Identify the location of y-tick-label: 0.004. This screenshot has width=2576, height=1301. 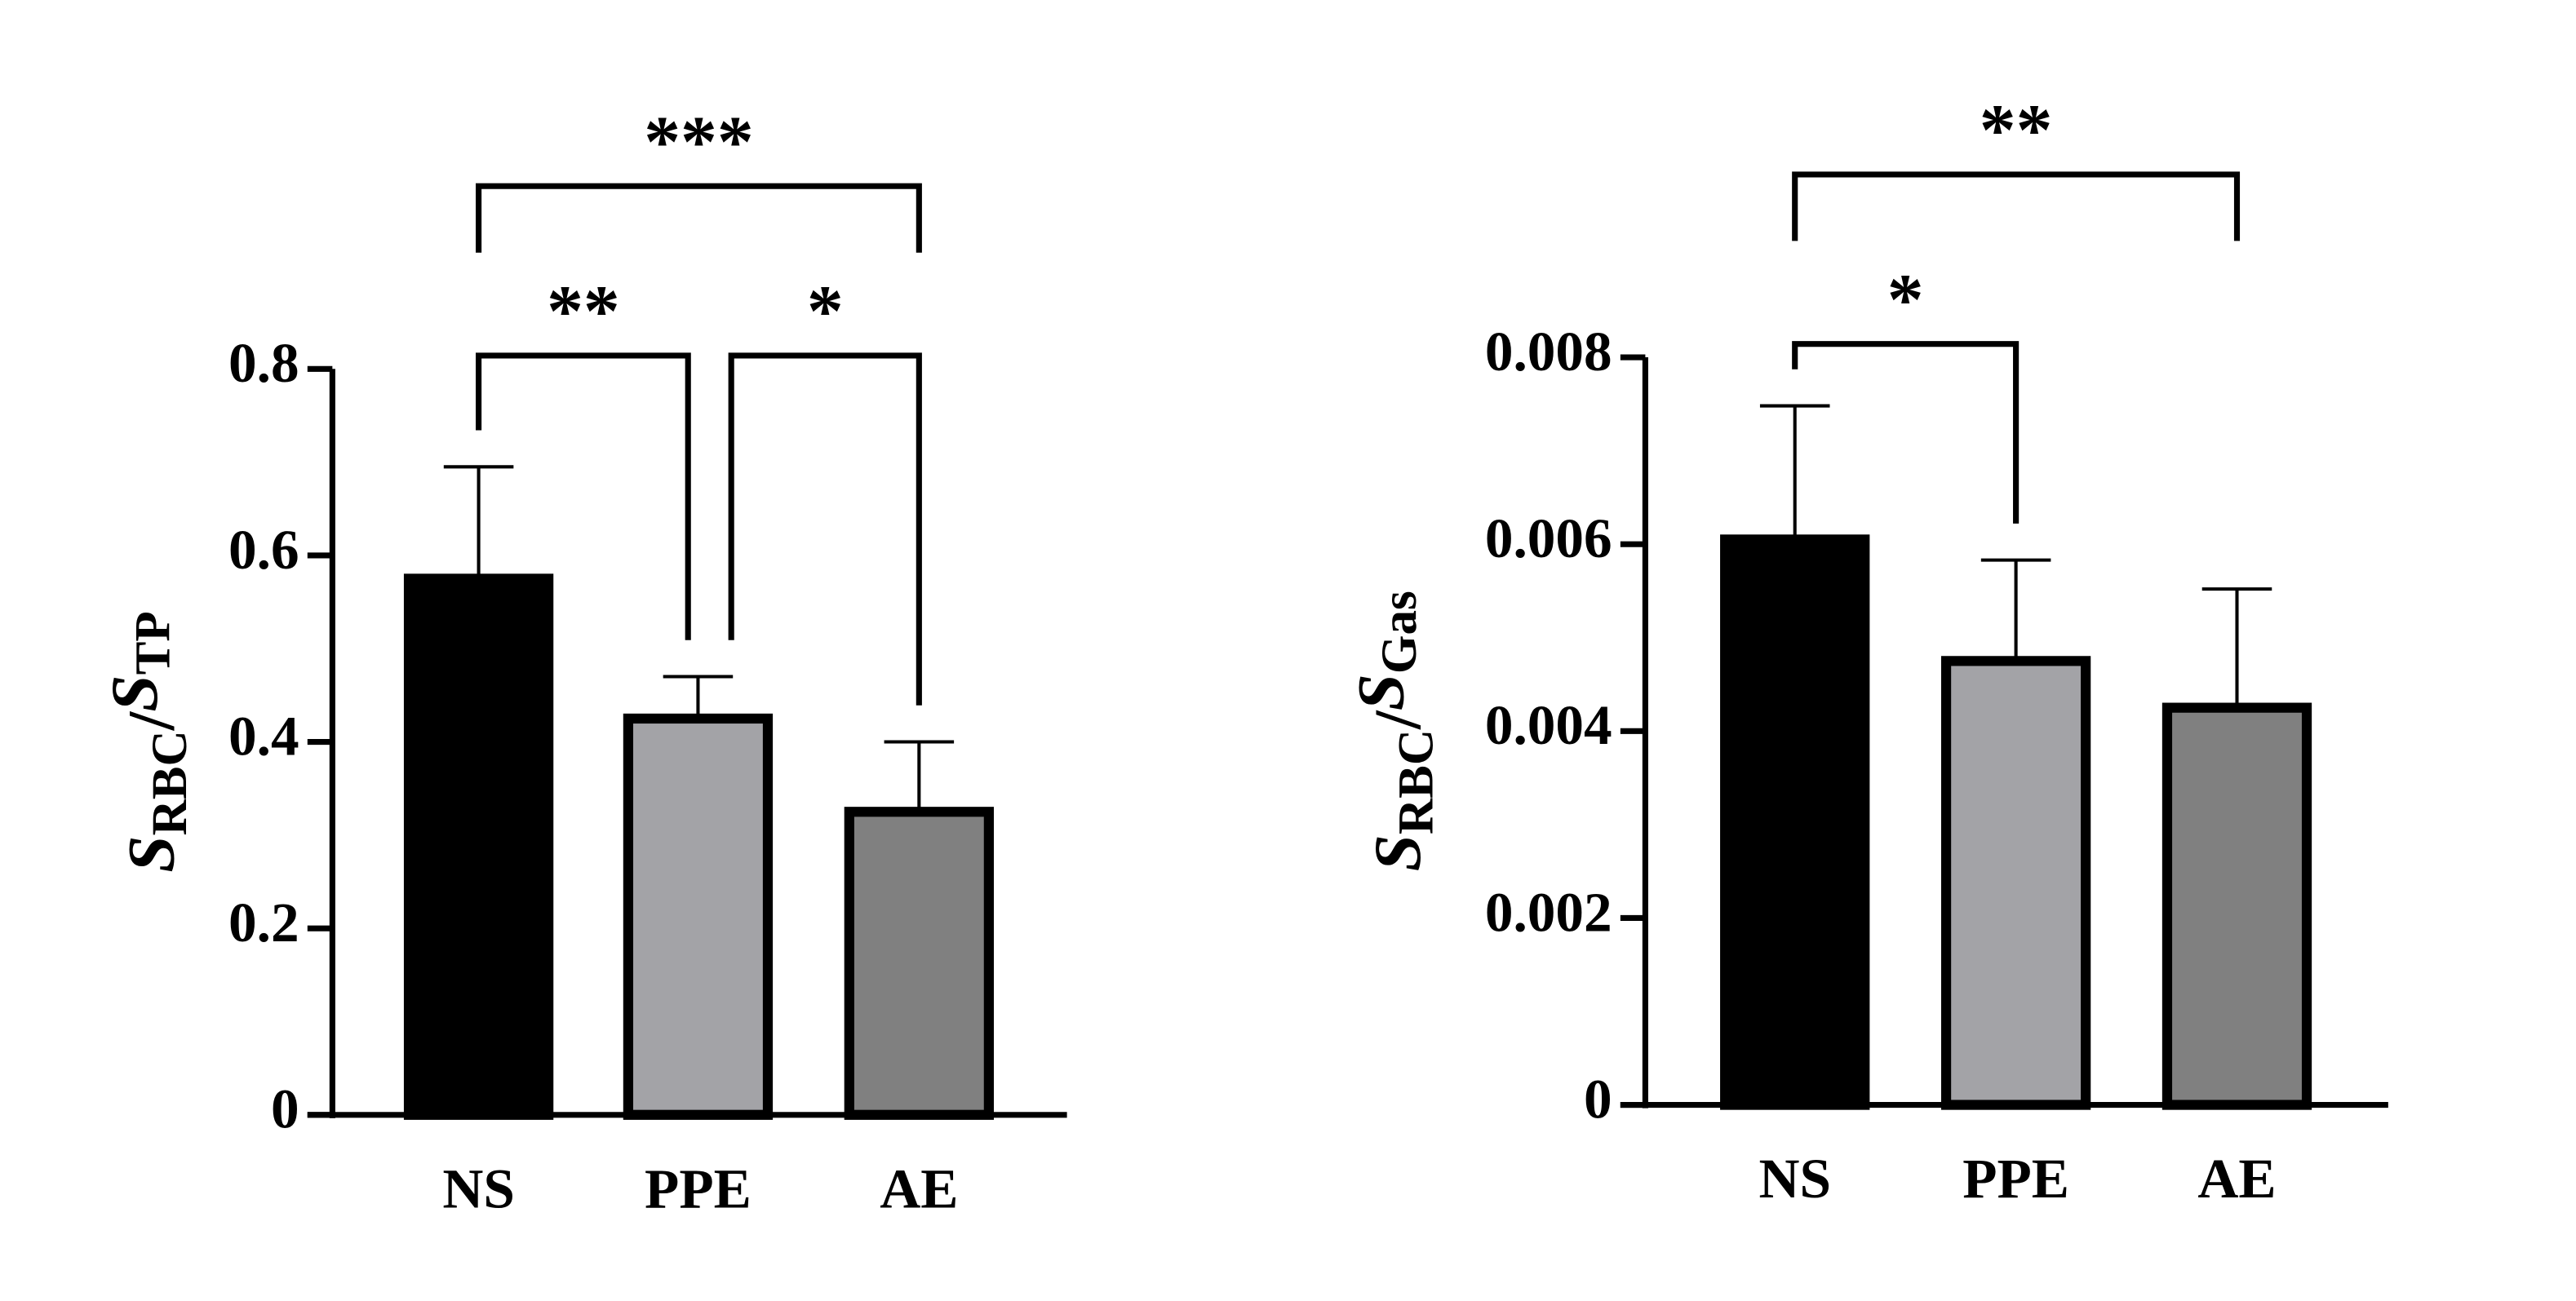
(1548, 725).